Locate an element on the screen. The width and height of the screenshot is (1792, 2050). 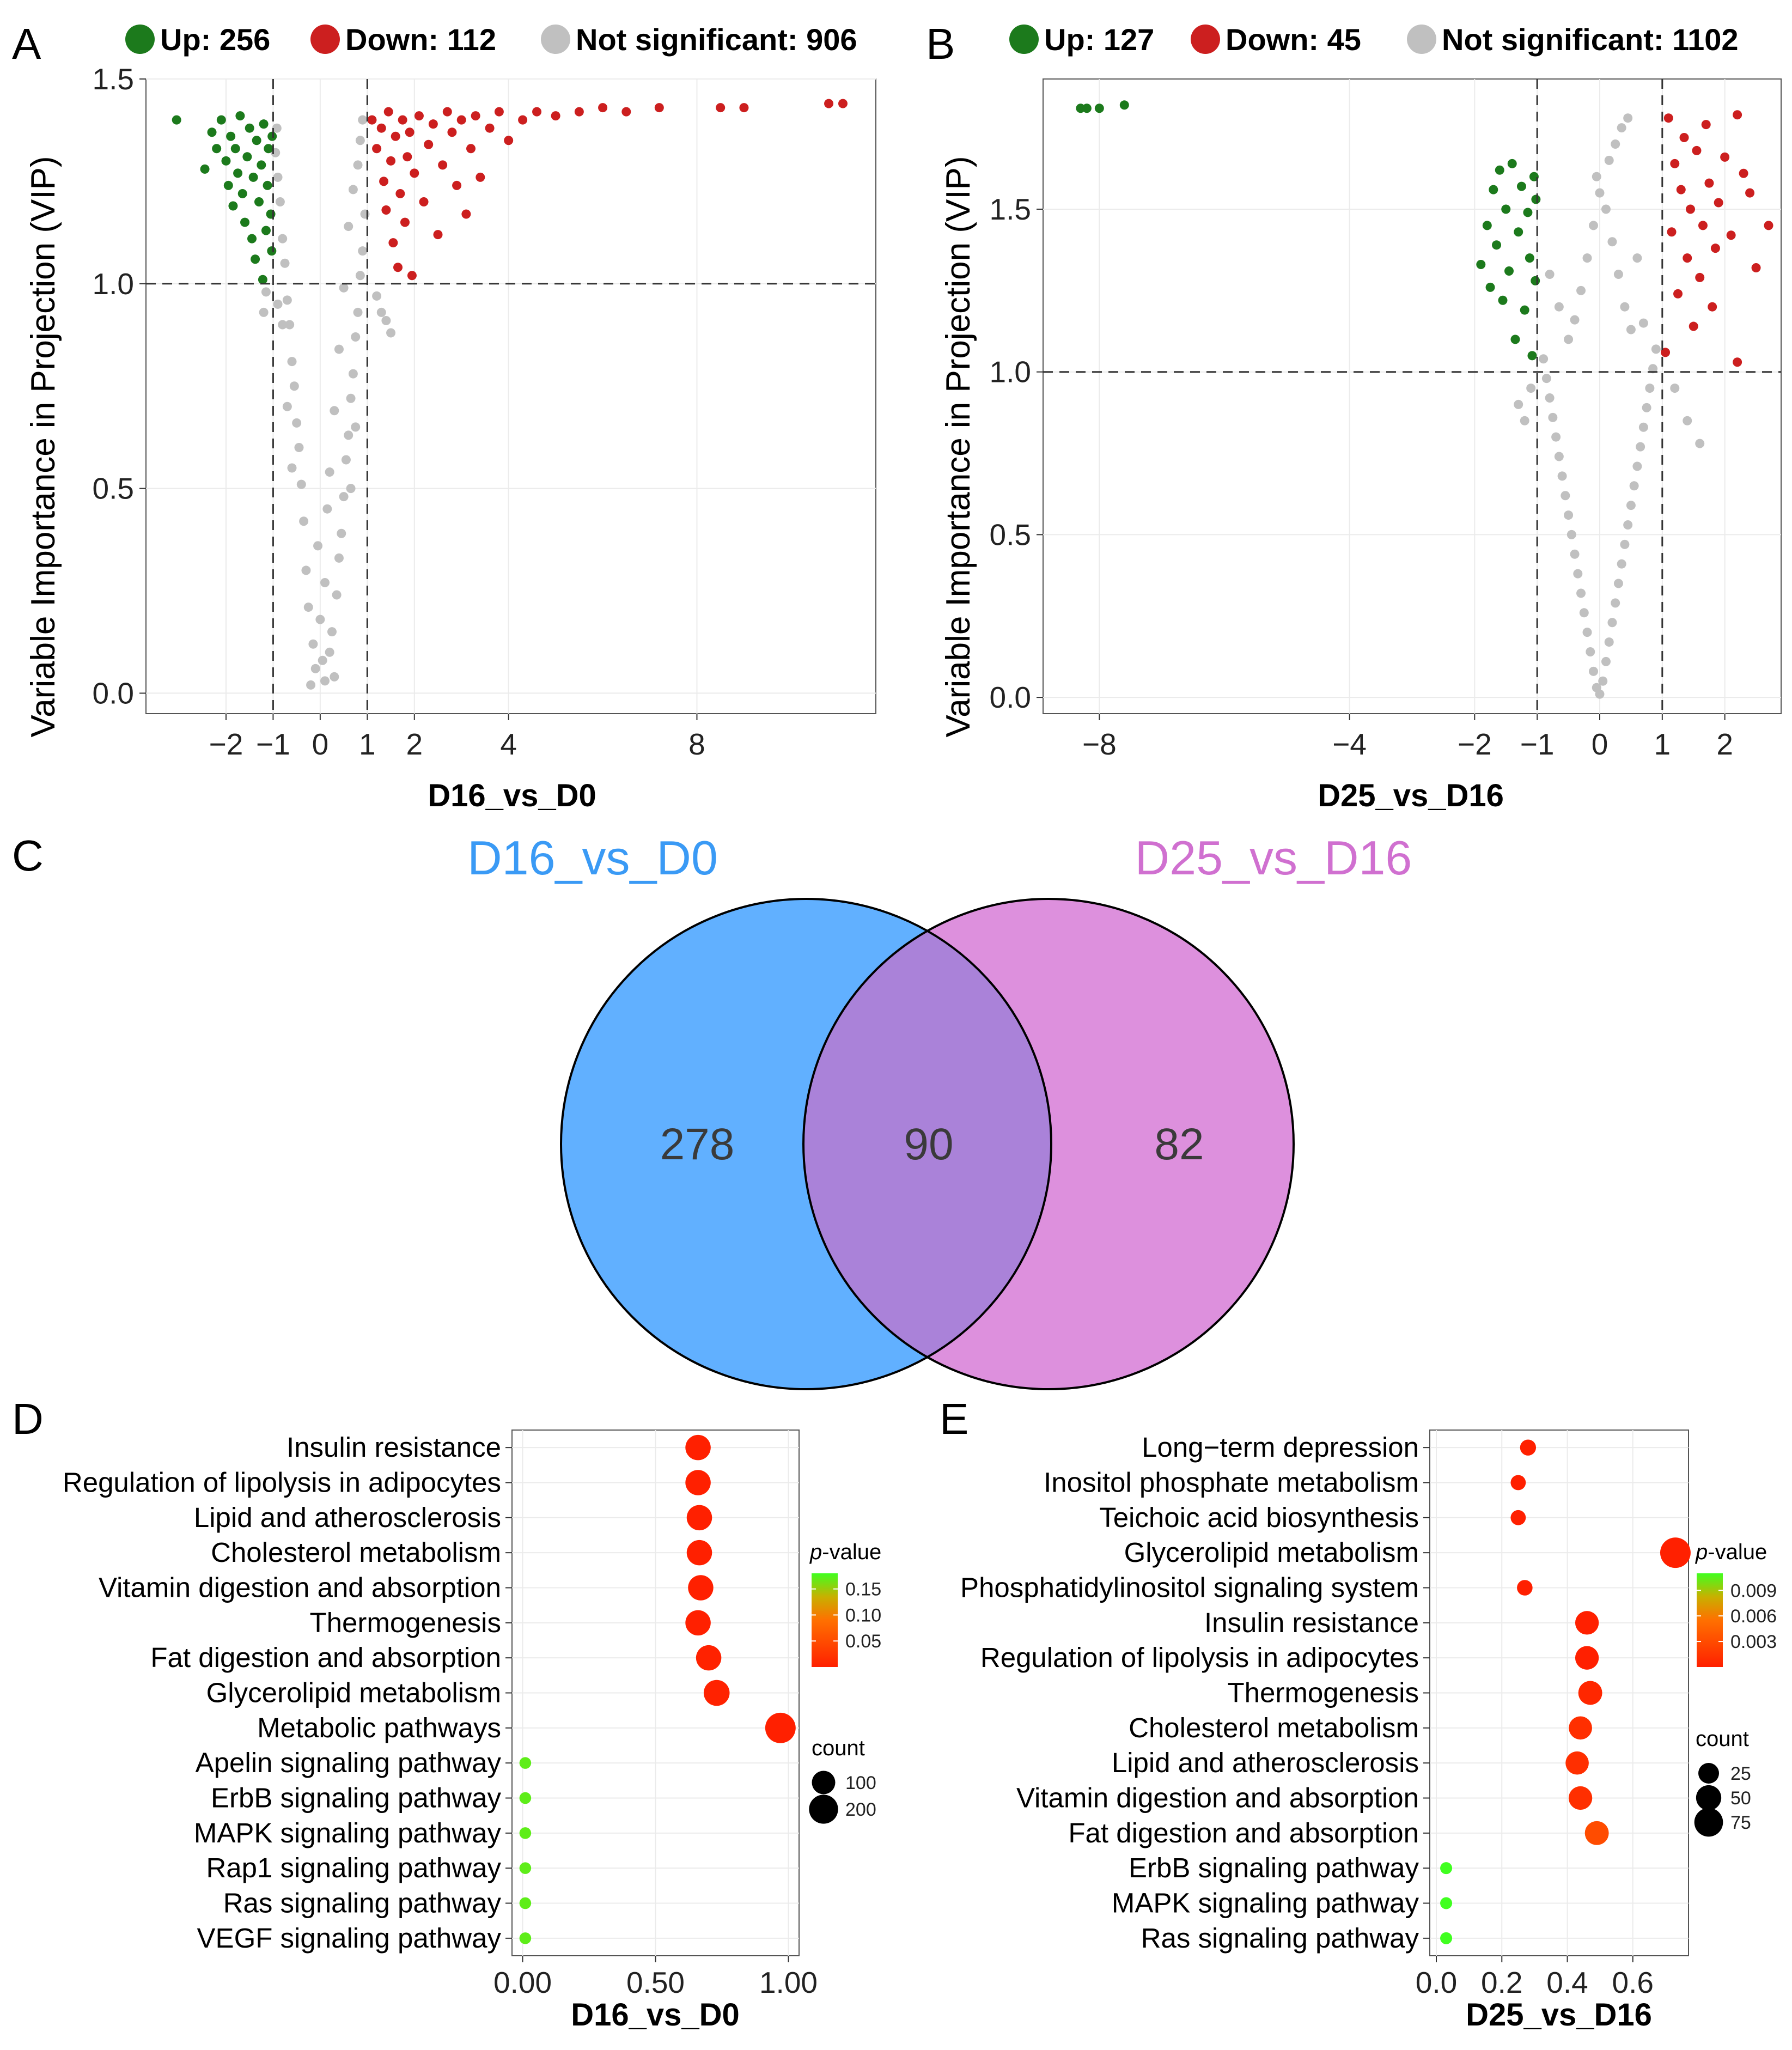
points-b is located at coordinates (1424, 399).